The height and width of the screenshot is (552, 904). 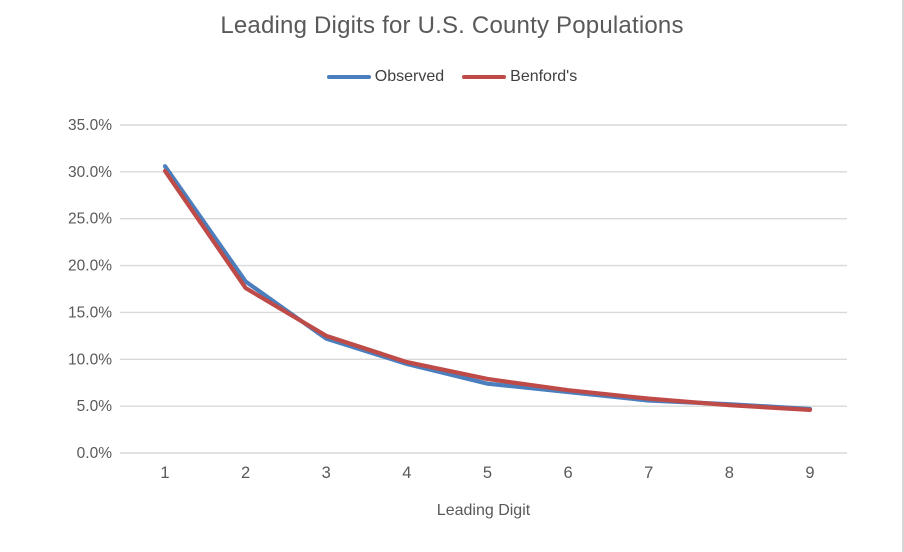 What do you see at coordinates (729, 473) in the screenshot?
I see `x-tick-label: 8` at bounding box center [729, 473].